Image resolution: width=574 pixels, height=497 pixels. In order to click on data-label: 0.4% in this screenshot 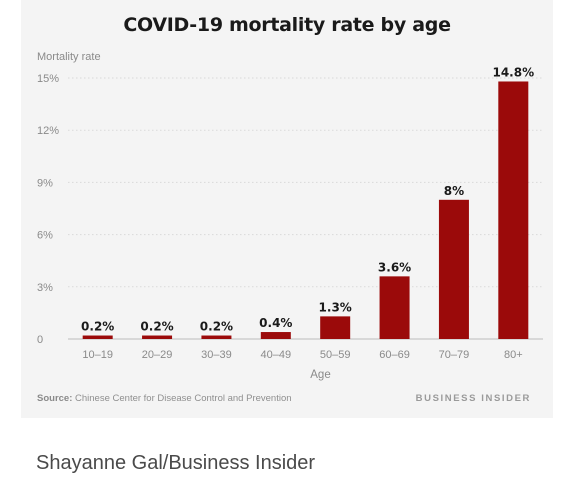, I will do `click(275, 323)`.